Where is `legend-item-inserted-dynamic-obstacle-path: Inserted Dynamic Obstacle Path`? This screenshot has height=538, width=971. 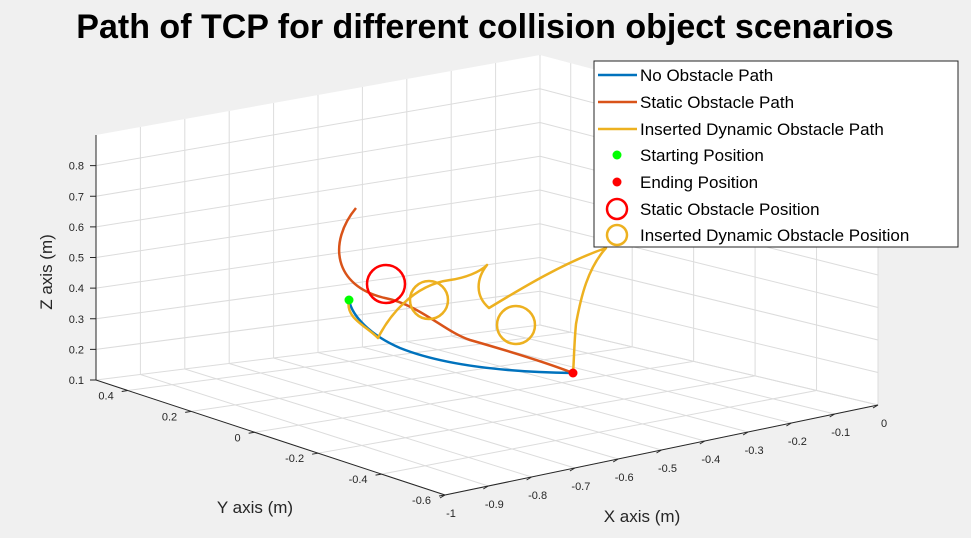 legend-item-inserted-dynamic-obstacle-path: Inserted Dynamic Obstacle Path is located at coordinates (741, 129).